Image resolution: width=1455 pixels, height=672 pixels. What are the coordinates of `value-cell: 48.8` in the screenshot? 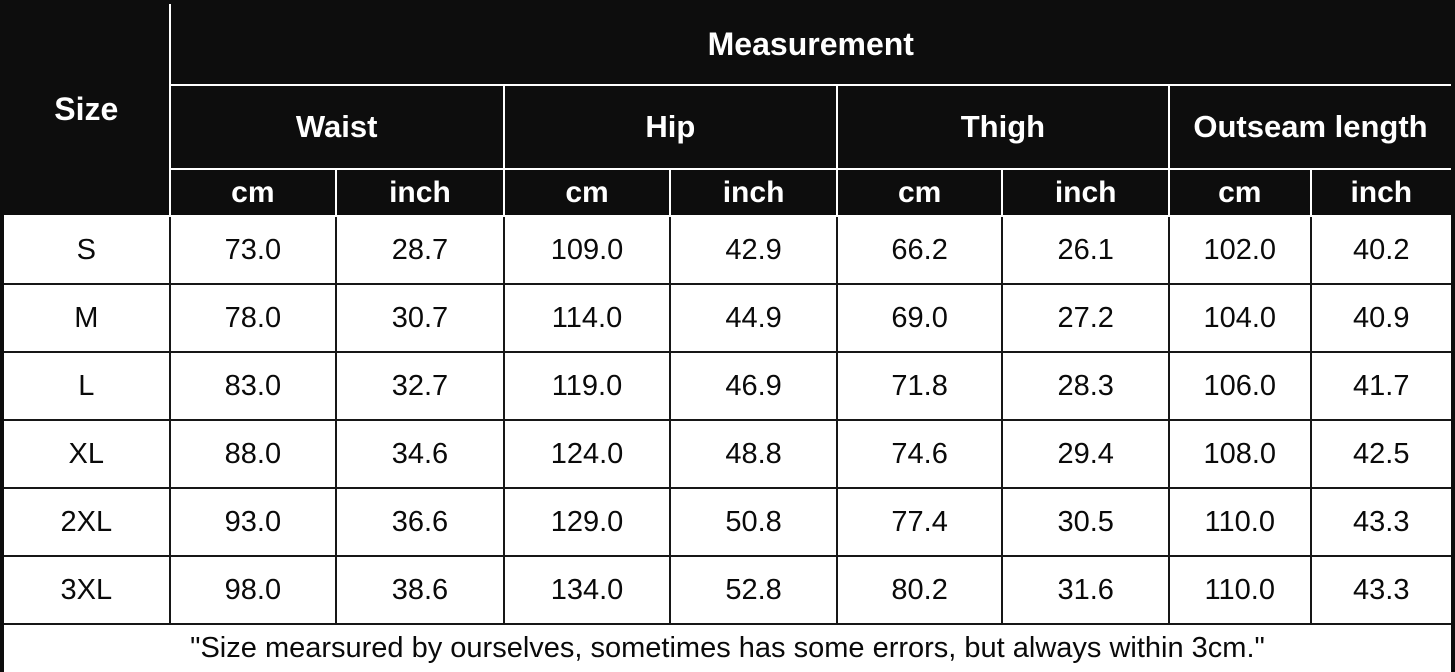 It's located at (753, 454).